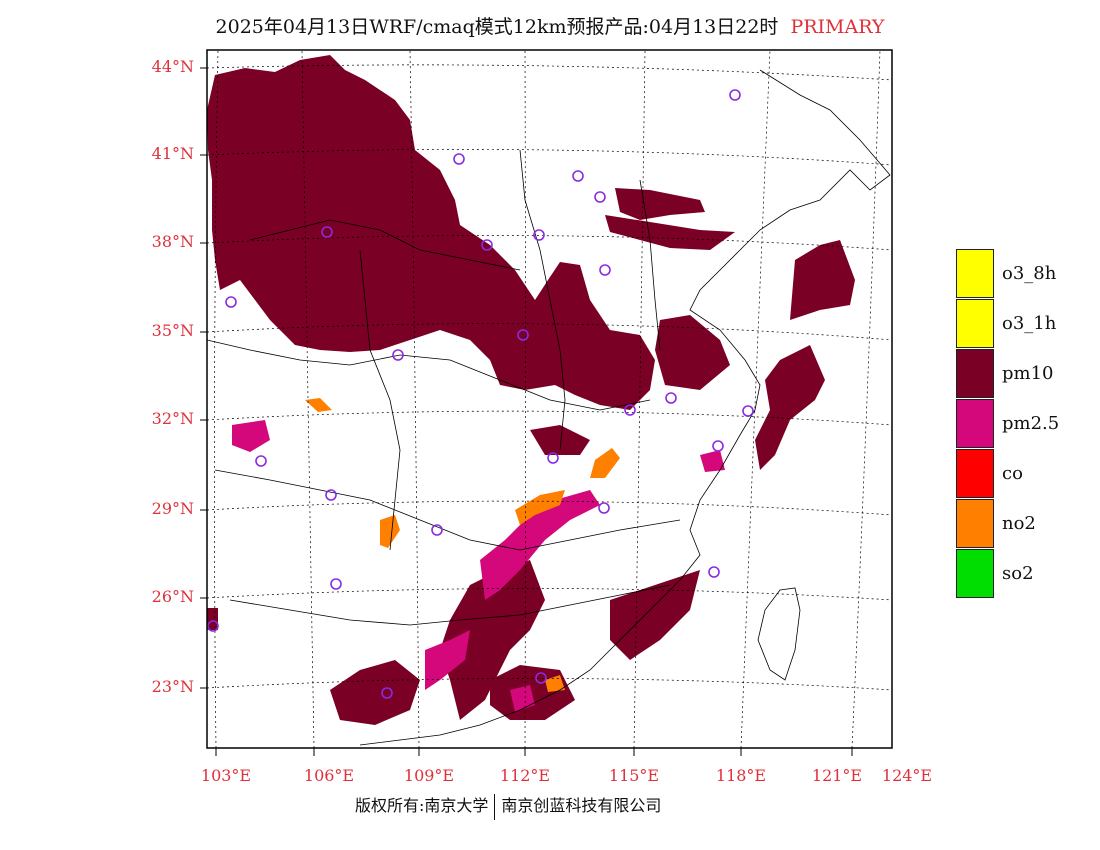 This screenshot has height=850, width=1100. I want to click on legend-item-pm25: pm2.5, so click(1026, 424).